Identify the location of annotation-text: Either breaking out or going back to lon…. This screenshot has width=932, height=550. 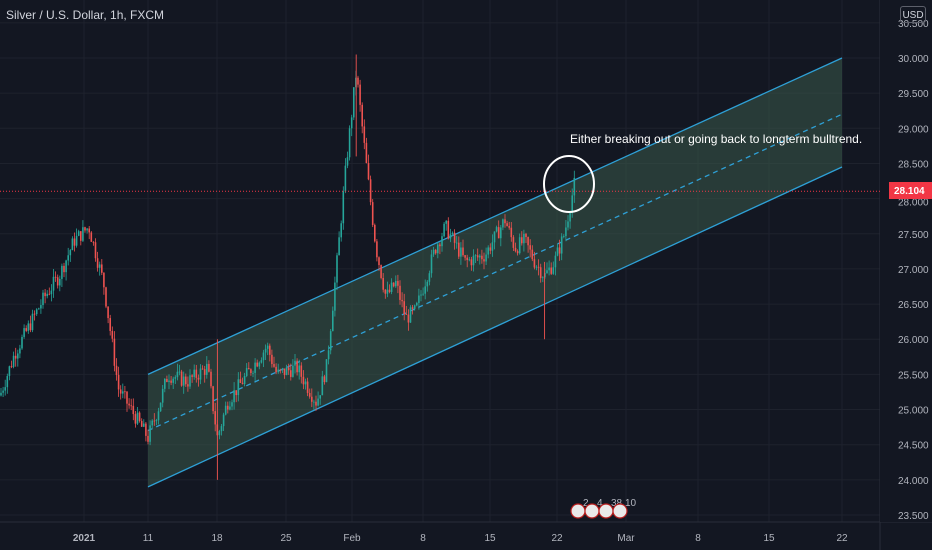
(716, 139).